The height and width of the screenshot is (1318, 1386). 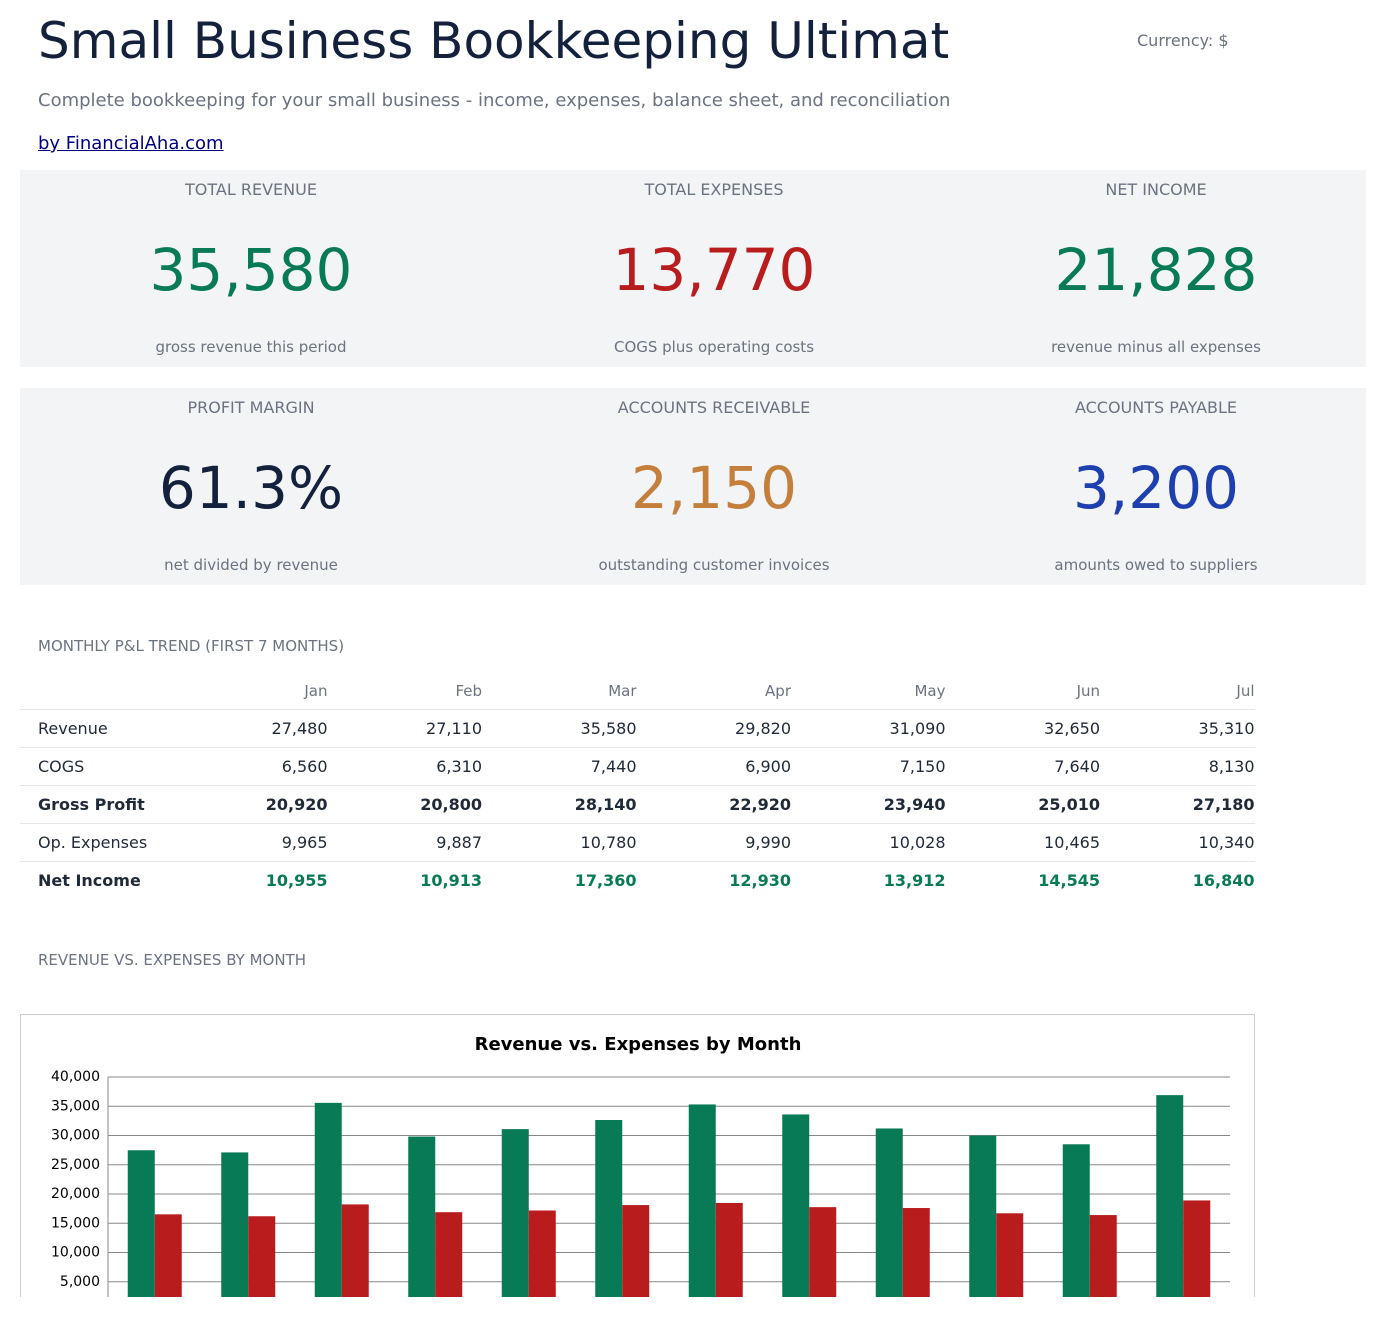 What do you see at coordinates (1156, 407) in the screenshot?
I see `kpi-label: ACCOUNTS PAYABLE` at bounding box center [1156, 407].